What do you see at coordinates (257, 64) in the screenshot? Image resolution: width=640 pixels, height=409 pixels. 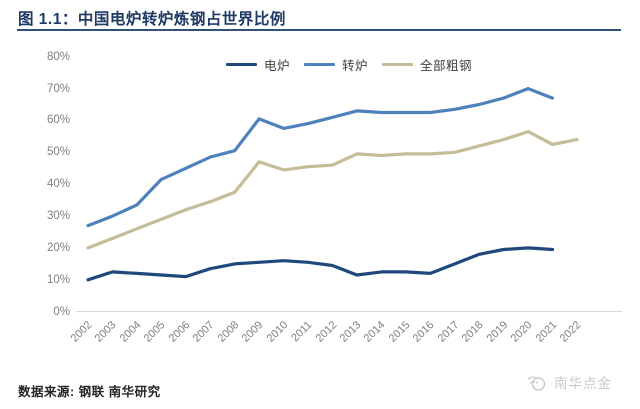 I see `legend-item-eaf: 电炉` at bounding box center [257, 64].